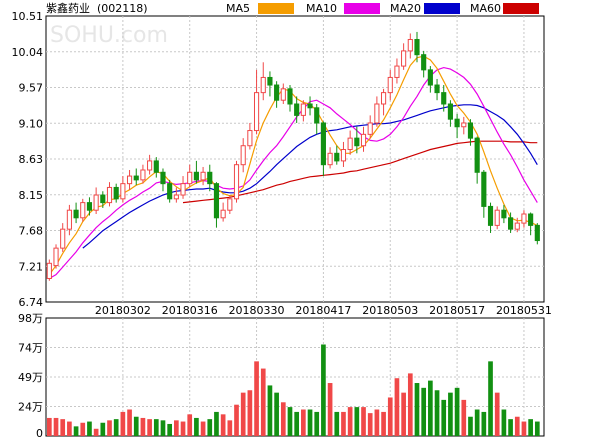  What do you see at coordinates (109, 35) in the screenshot?
I see `watermark-text: SOHU.com` at bounding box center [109, 35].